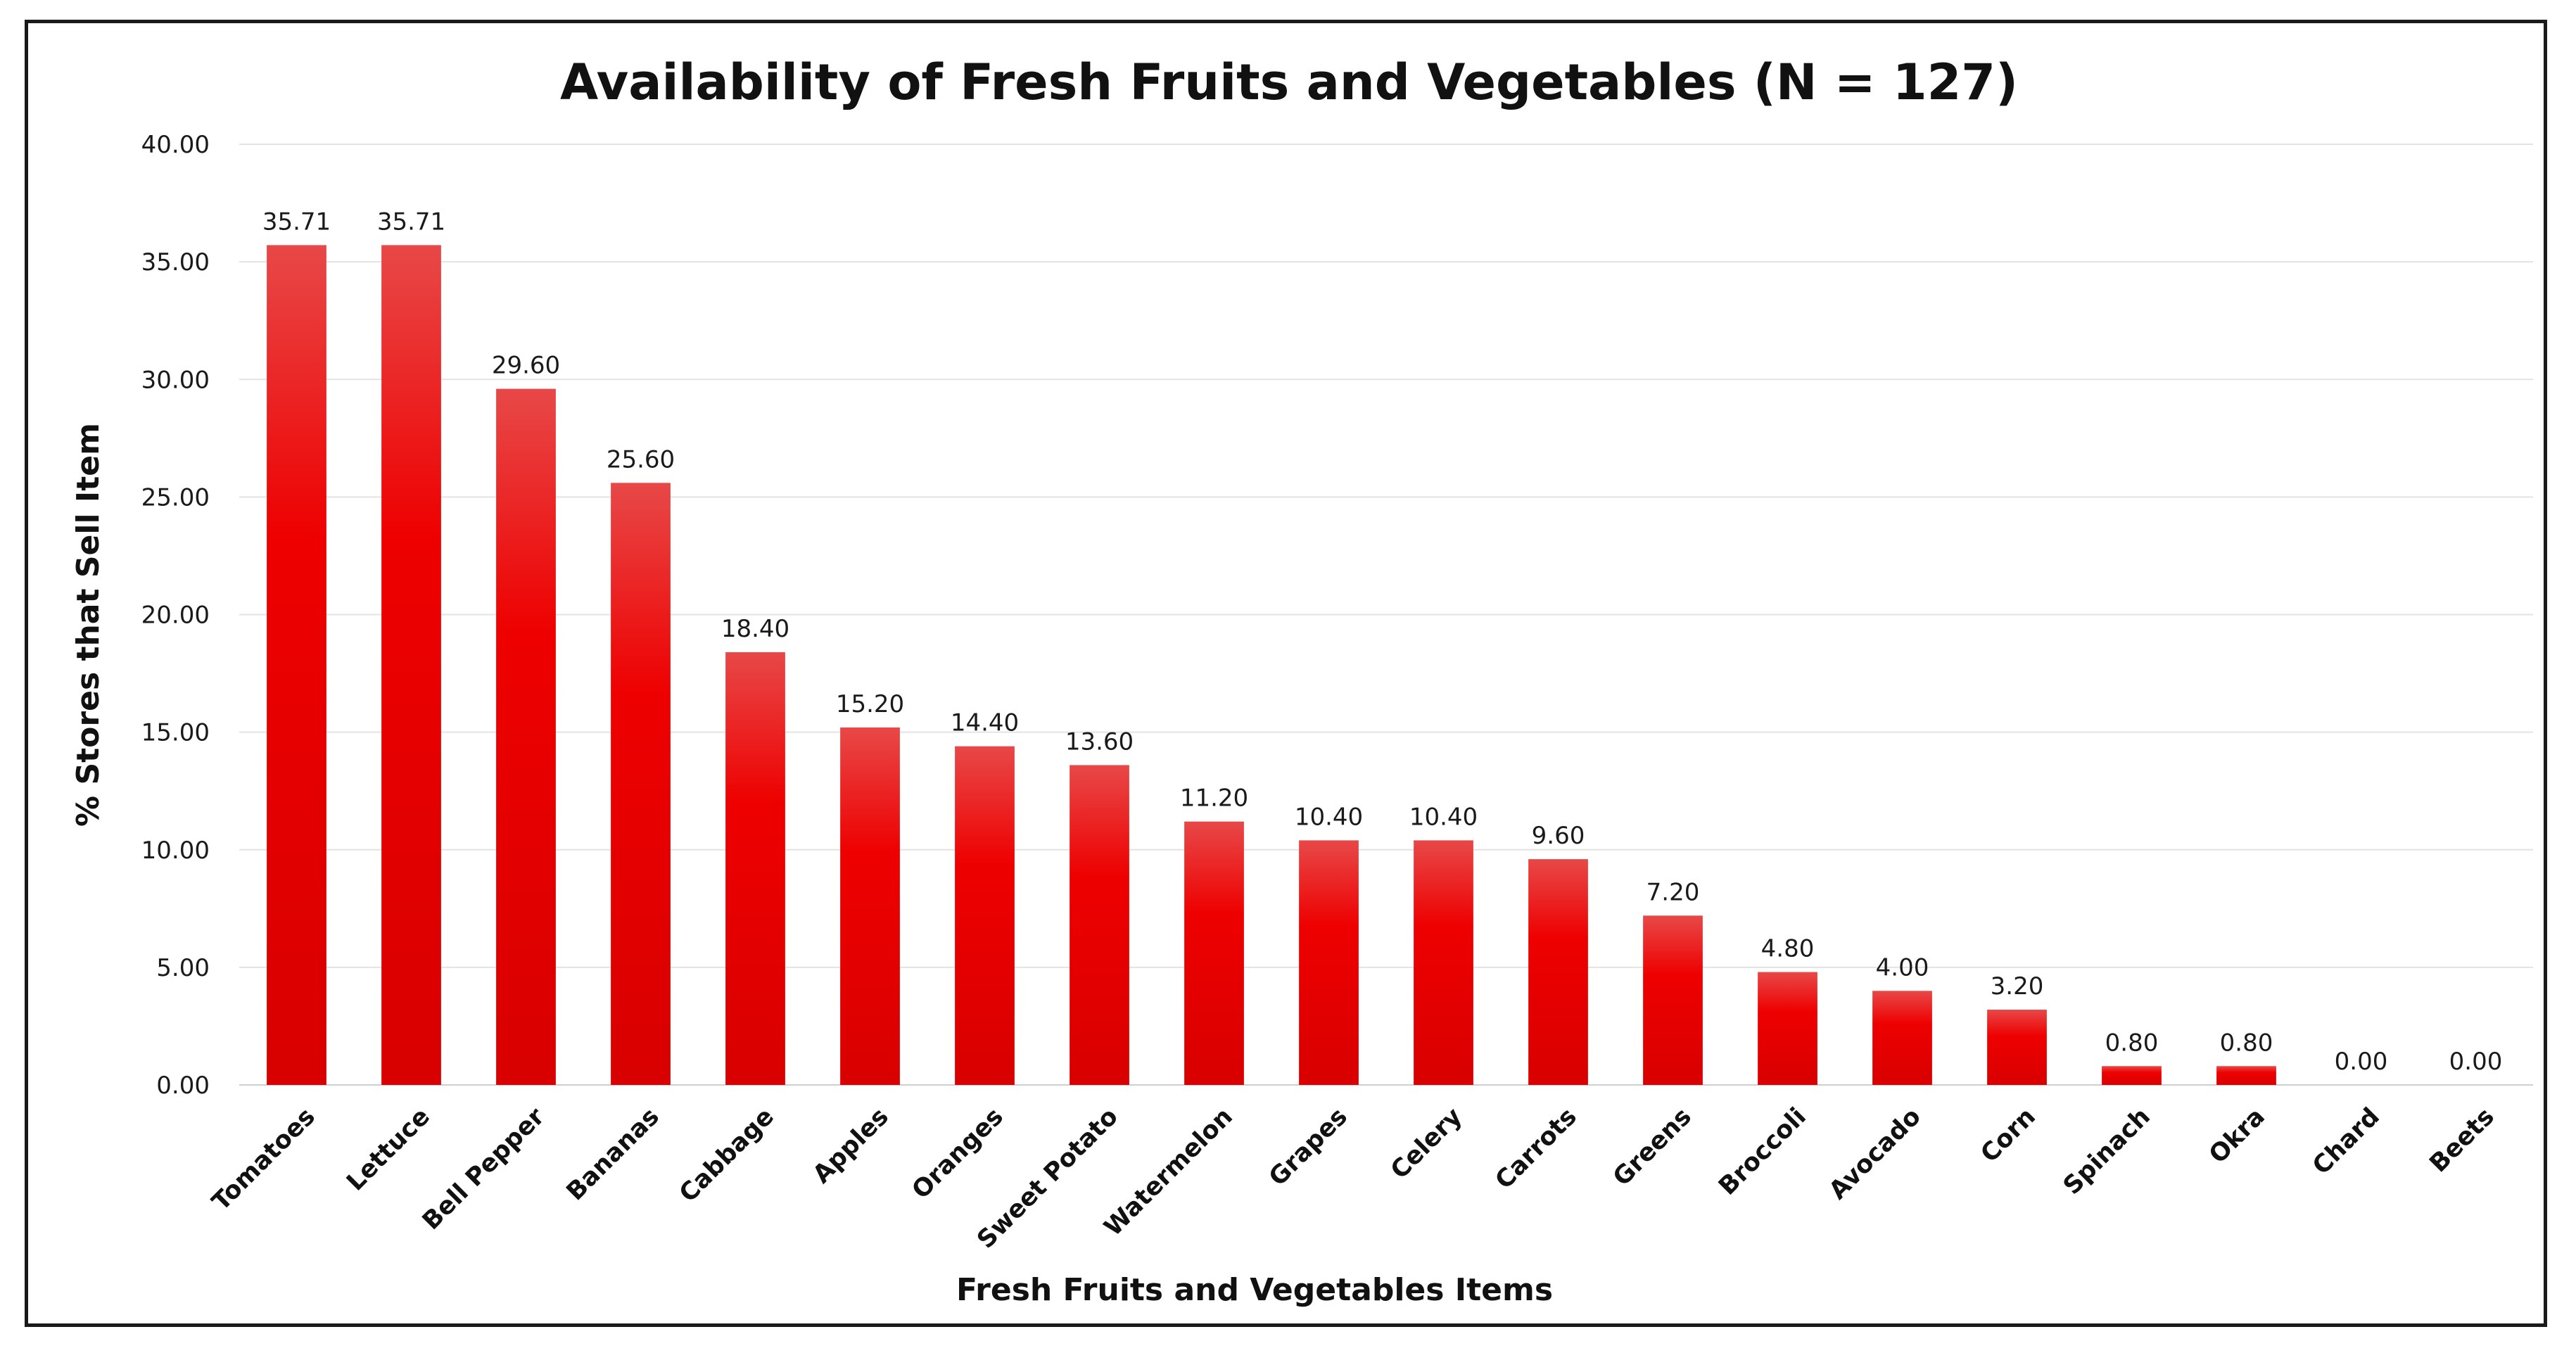 This screenshot has height=1353, width=2576. Describe the element at coordinates (641, 460) in the screenshot. I see `data-label: 25.60` at that location.